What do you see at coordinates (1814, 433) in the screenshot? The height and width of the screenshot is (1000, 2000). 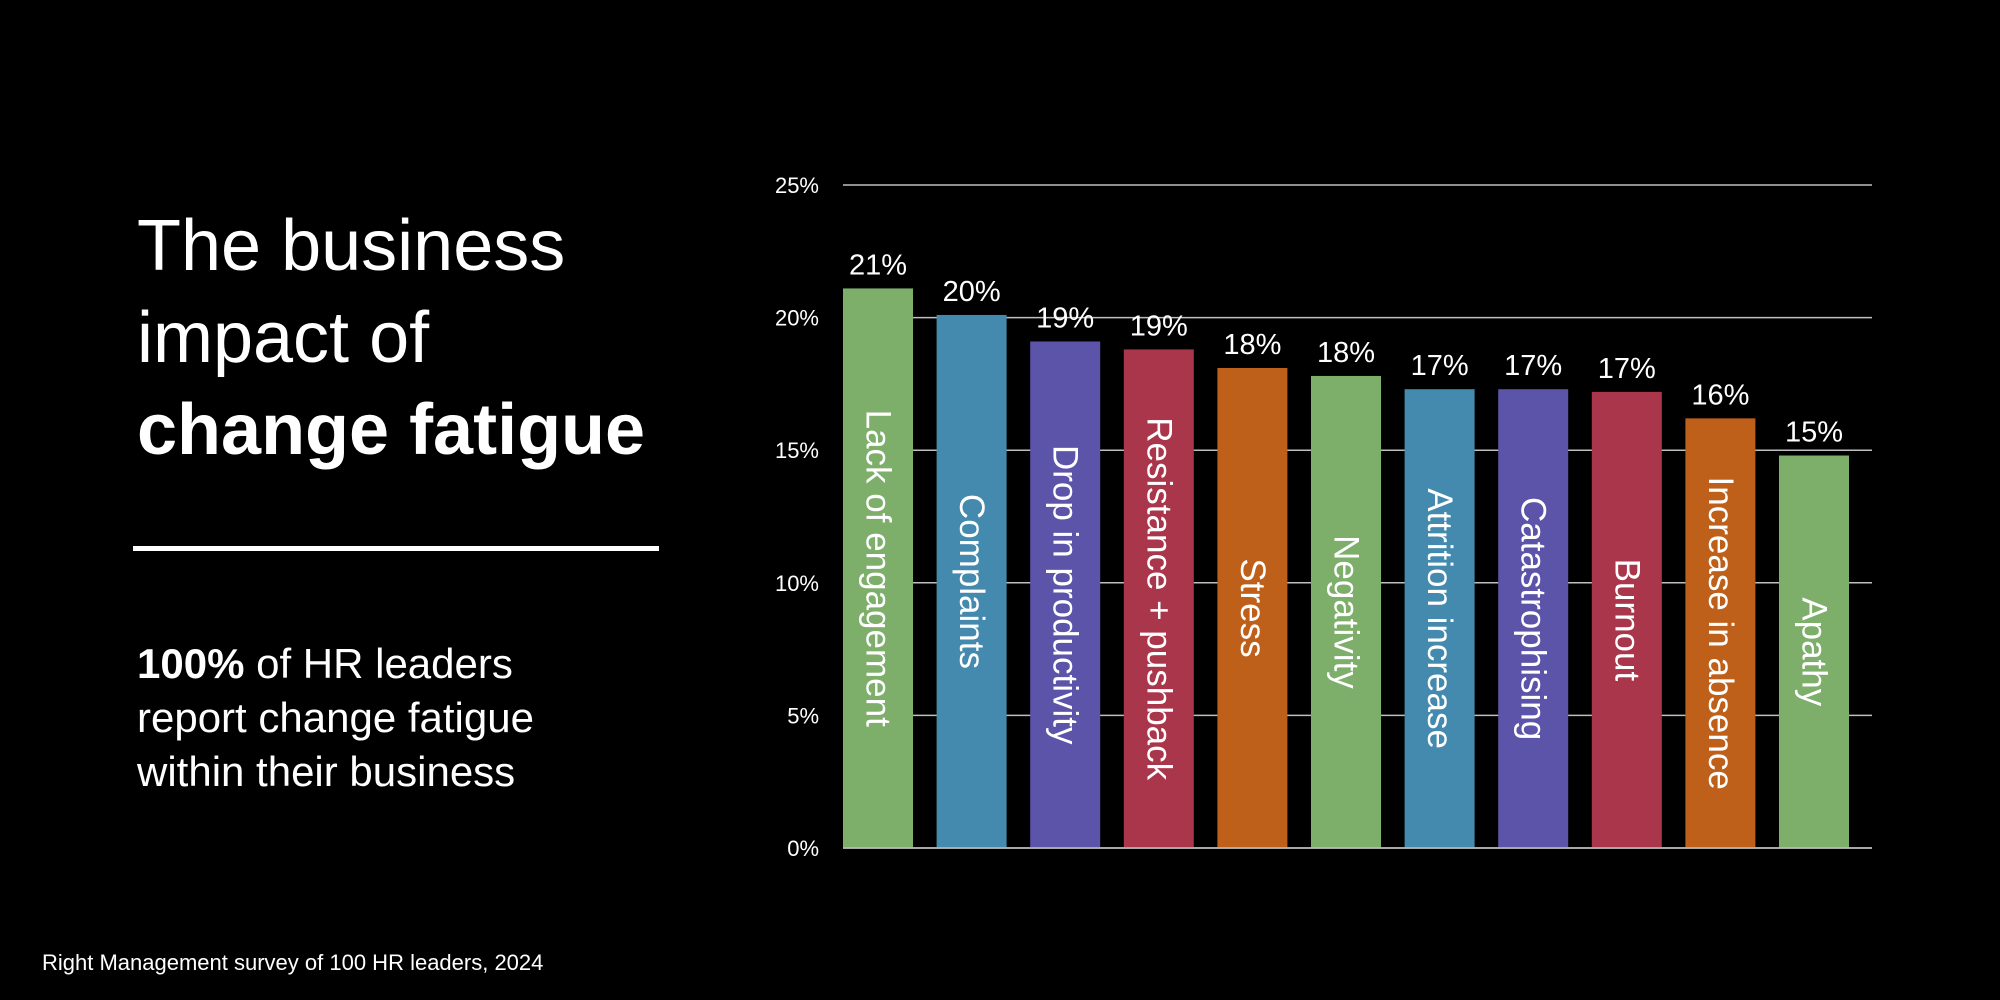 I see `bar-value-label: 15%` at bounding box center [1814, 433].